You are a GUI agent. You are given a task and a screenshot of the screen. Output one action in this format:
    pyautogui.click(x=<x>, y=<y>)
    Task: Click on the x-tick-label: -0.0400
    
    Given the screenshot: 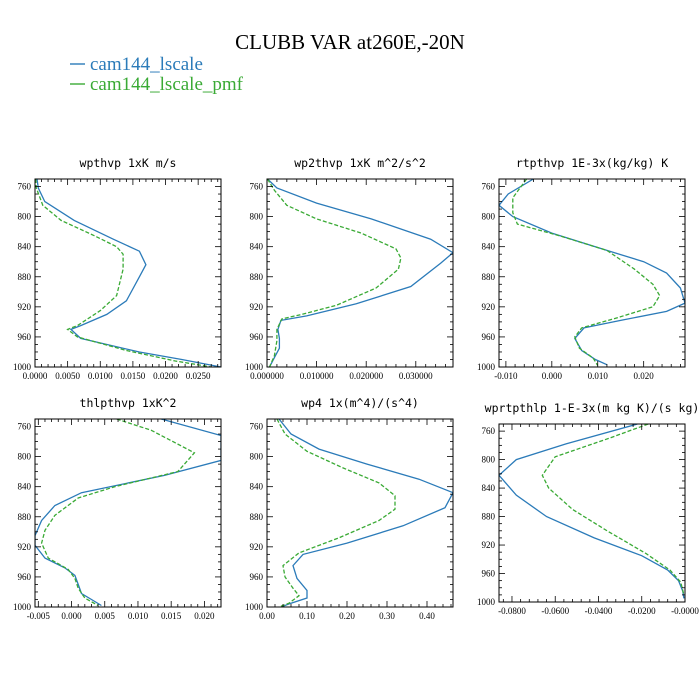 What is the action you would take?
    pyautogui.click(x=599, y=611)
    